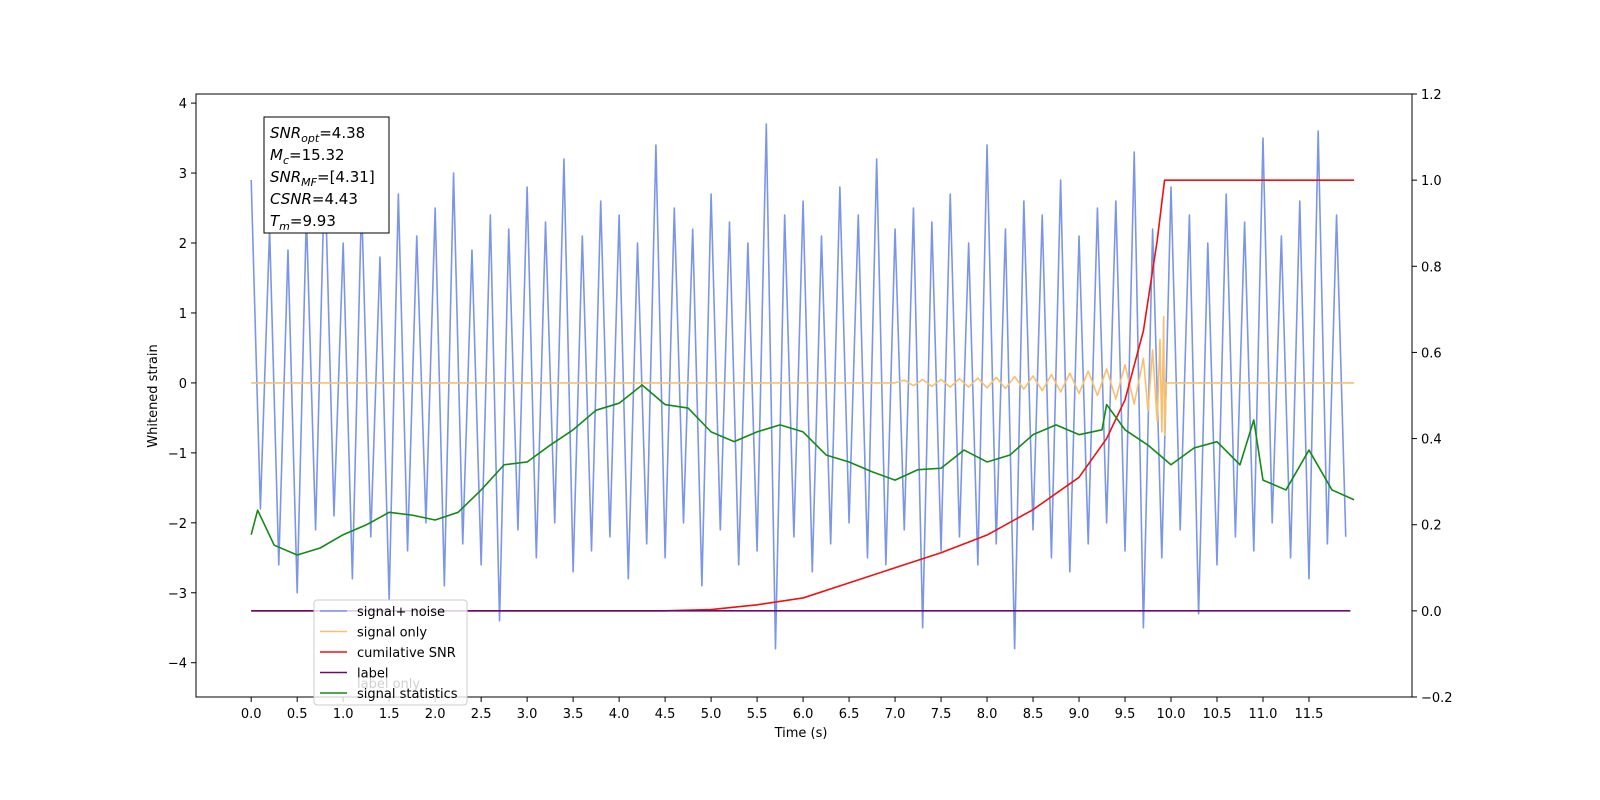 The image size is (1600, 800). I want to click on legend-label: signal+ noise, so click(401, 612).